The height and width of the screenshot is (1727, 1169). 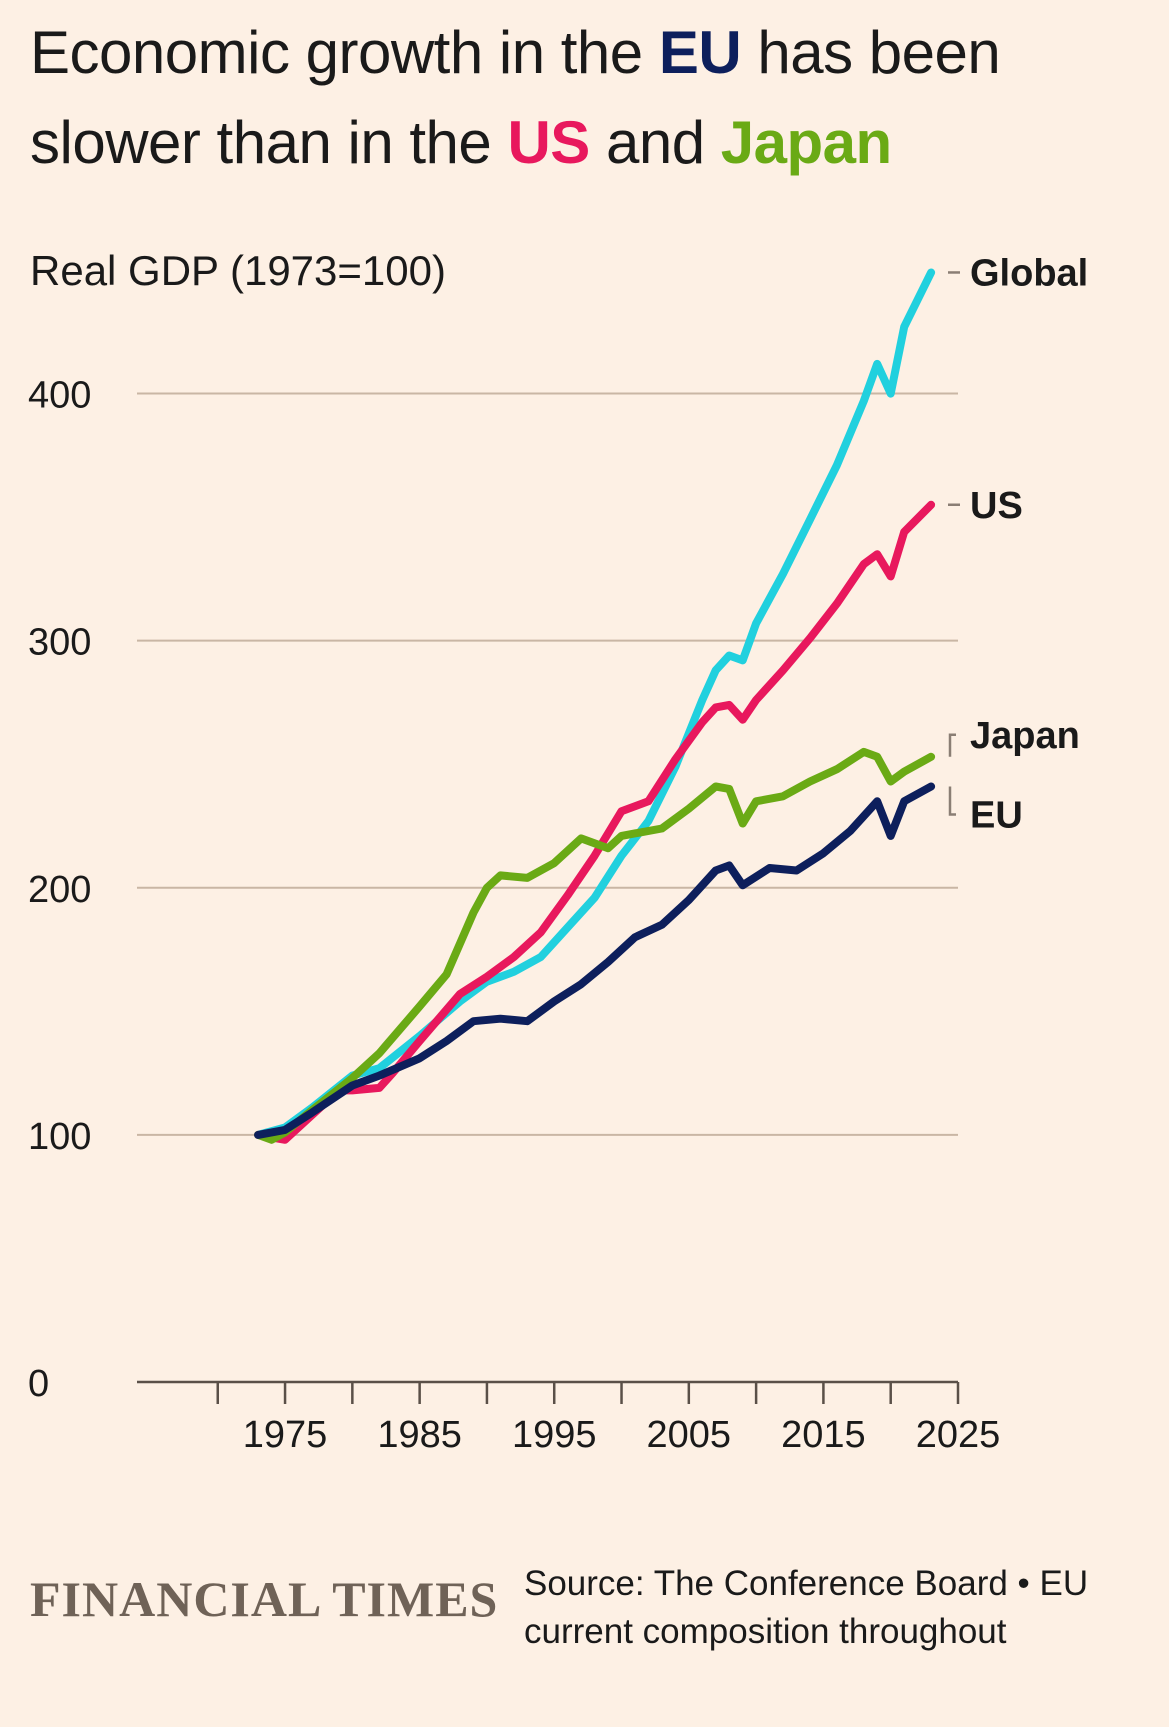 I want to click on title-part-3: and, so click(x=655, y=142).